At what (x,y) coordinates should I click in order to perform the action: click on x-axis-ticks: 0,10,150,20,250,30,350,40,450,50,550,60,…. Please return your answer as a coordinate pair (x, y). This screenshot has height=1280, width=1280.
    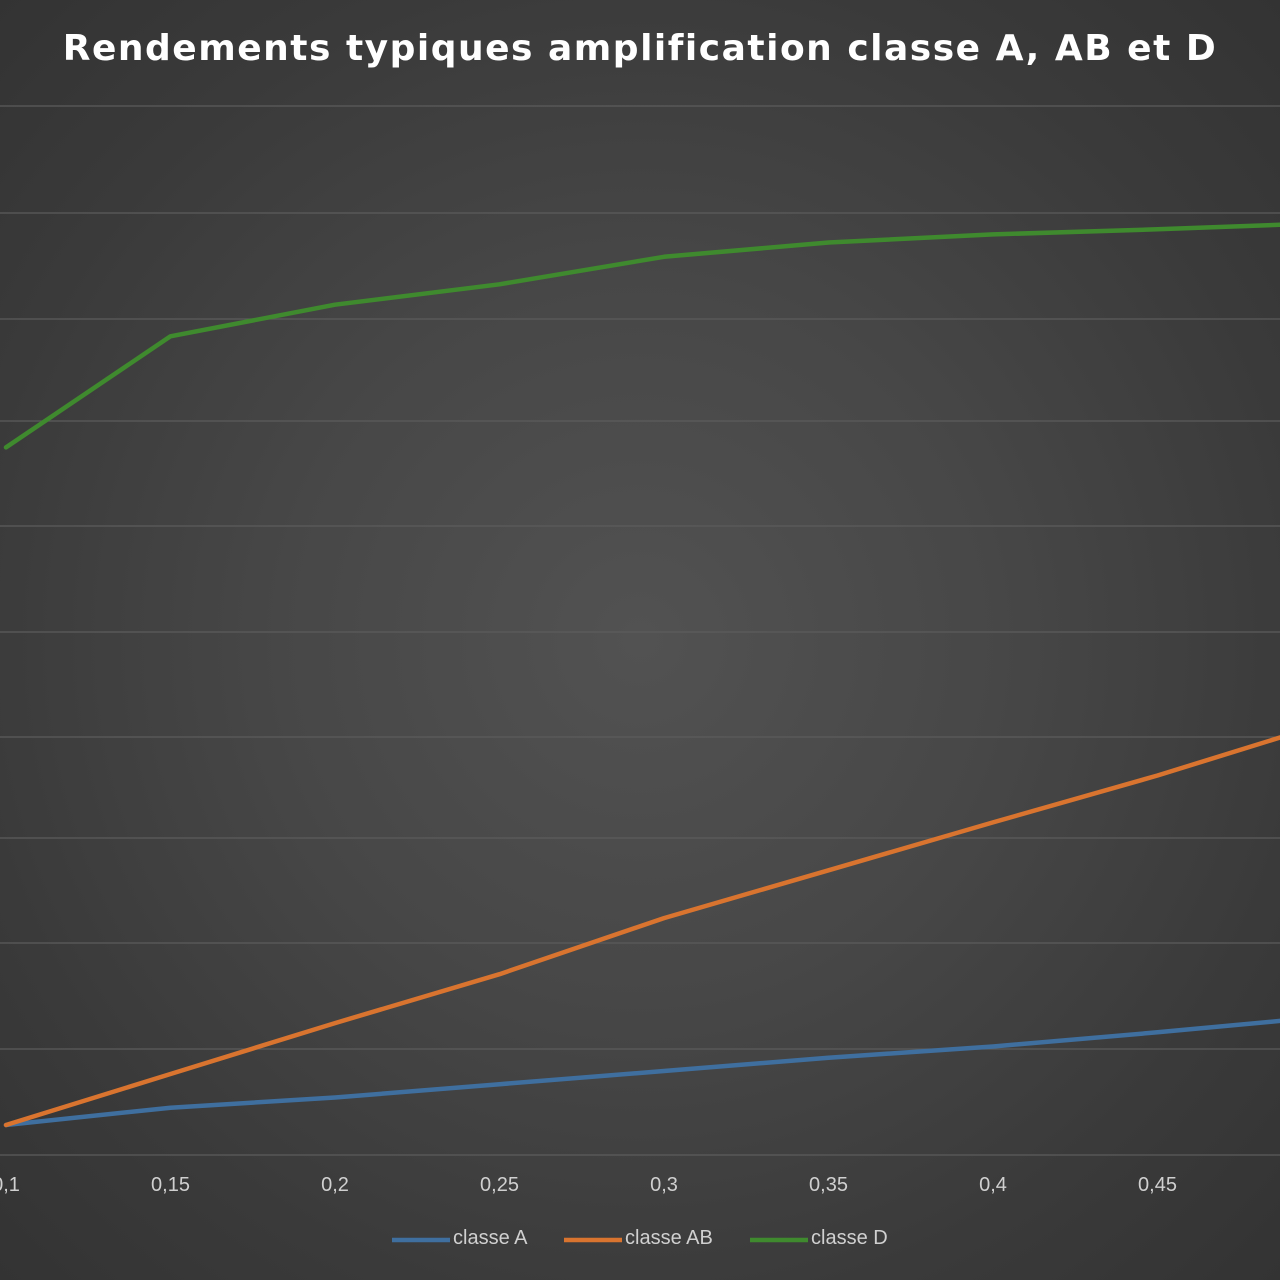
    Looking at the image, I should click on (588, 1185).